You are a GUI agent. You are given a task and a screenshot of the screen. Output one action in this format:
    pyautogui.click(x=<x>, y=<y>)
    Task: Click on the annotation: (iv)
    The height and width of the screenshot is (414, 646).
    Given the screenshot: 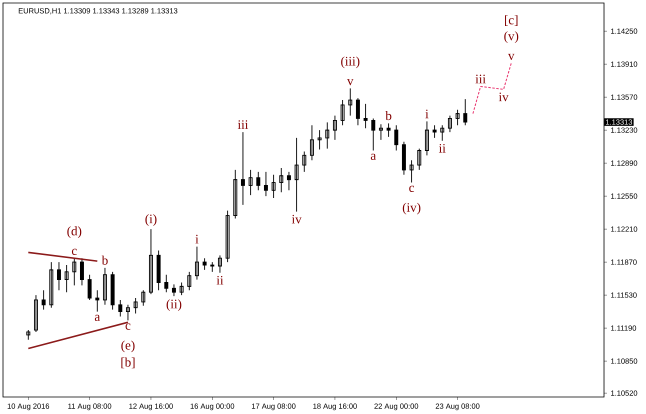 What is the action you would take?
    pyautogui.click(x=411, y=208)
    